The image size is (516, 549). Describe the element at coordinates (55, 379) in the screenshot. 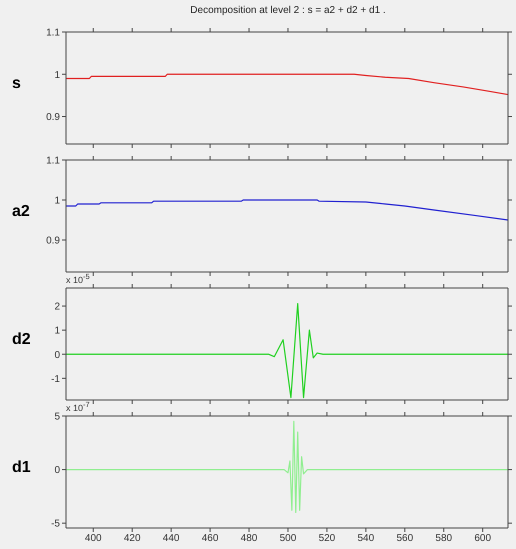

I see `y-tick-label: -1` at that location.